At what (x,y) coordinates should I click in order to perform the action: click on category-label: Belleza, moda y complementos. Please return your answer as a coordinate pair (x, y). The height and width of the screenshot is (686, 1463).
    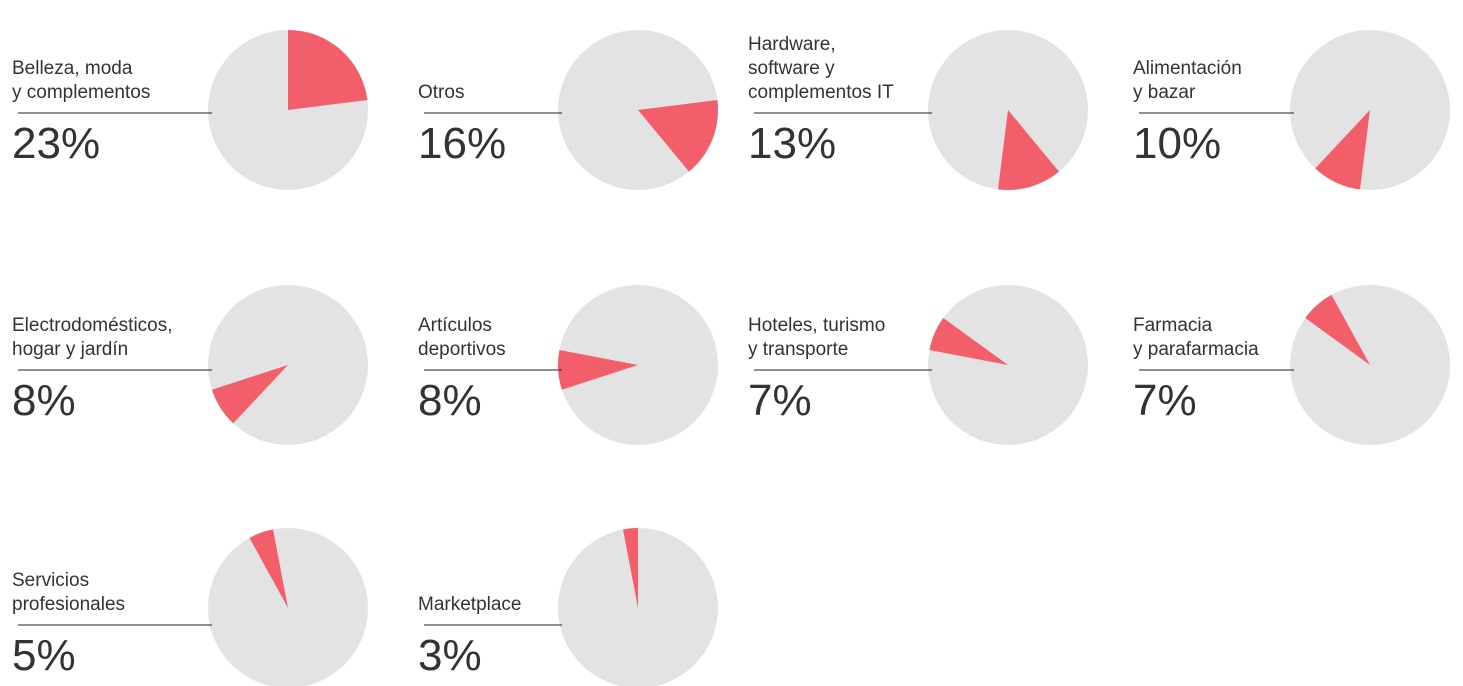
    Looking at the image, I should click on (81, 80).